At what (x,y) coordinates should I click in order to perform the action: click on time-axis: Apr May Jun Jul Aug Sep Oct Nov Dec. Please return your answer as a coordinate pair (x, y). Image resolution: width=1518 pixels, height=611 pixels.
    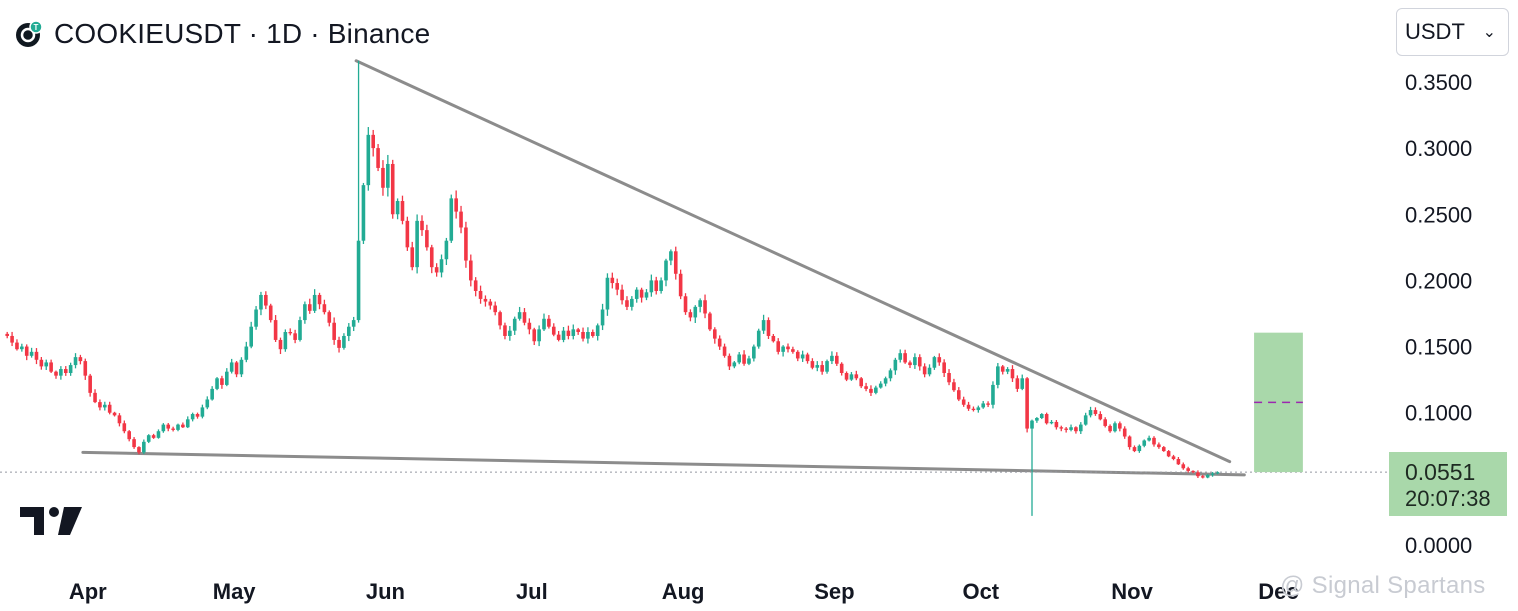
    Looking at the image, I should click on (684, 591).